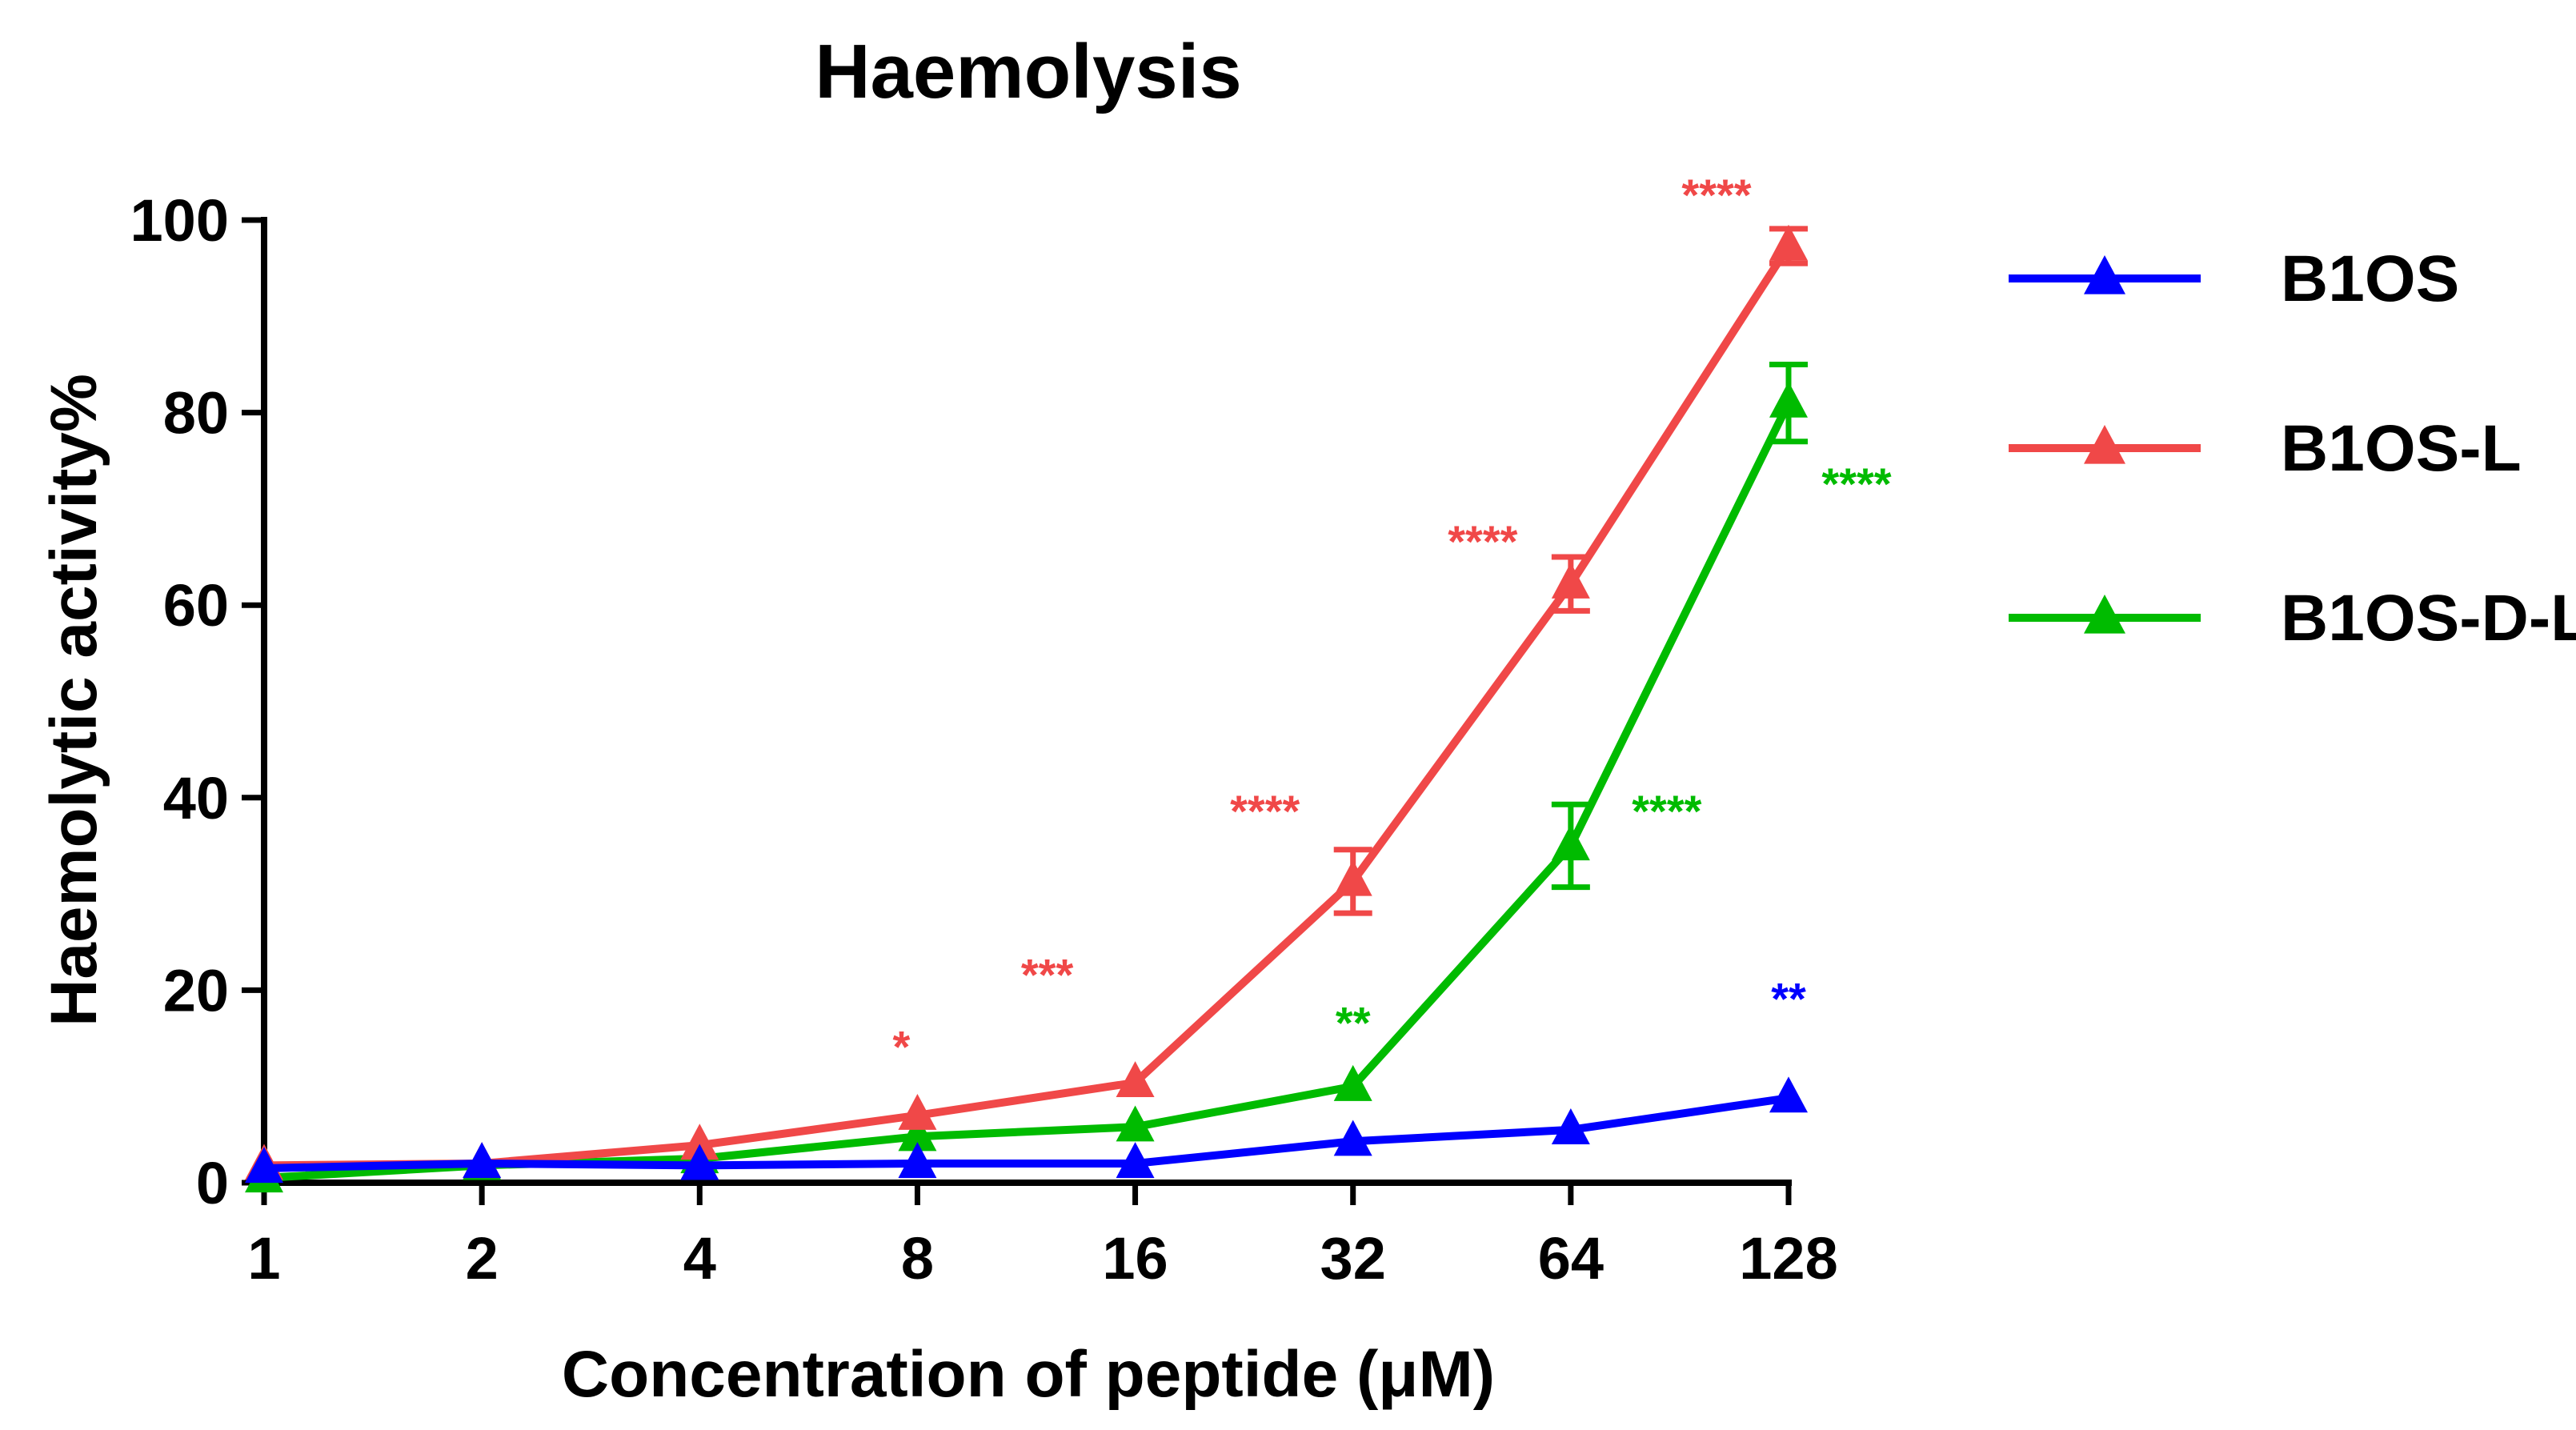 This screenshot has height=1430, width=2576. Describe the element at coordinates (2401, 449) in the screenshot. I see `legend-label: B1OS-L` at that location.